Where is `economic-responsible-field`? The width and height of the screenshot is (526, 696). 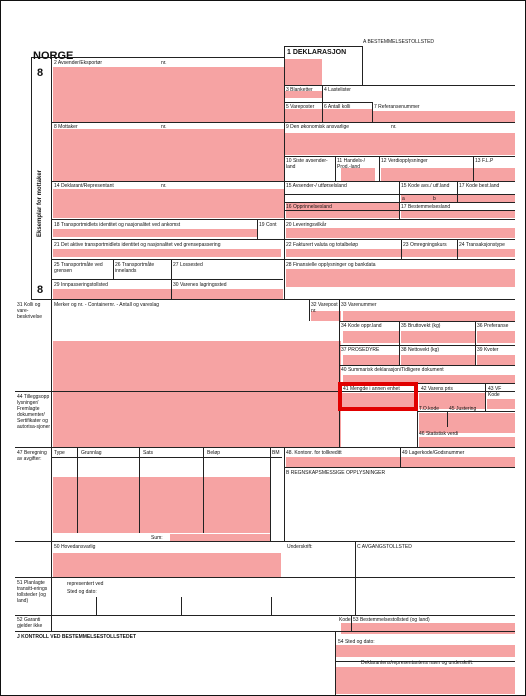
economic-responsible-field is located at coordinates (399, 144).